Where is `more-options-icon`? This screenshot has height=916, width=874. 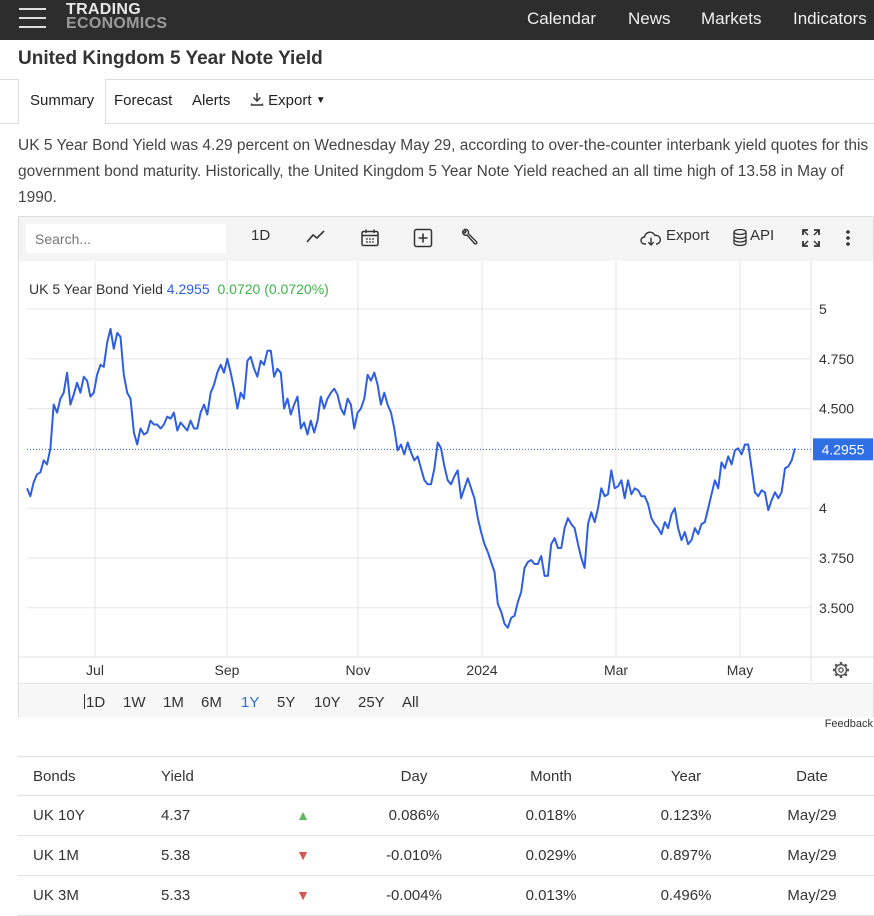 more-options-icon is located at coordinates (848, 238).